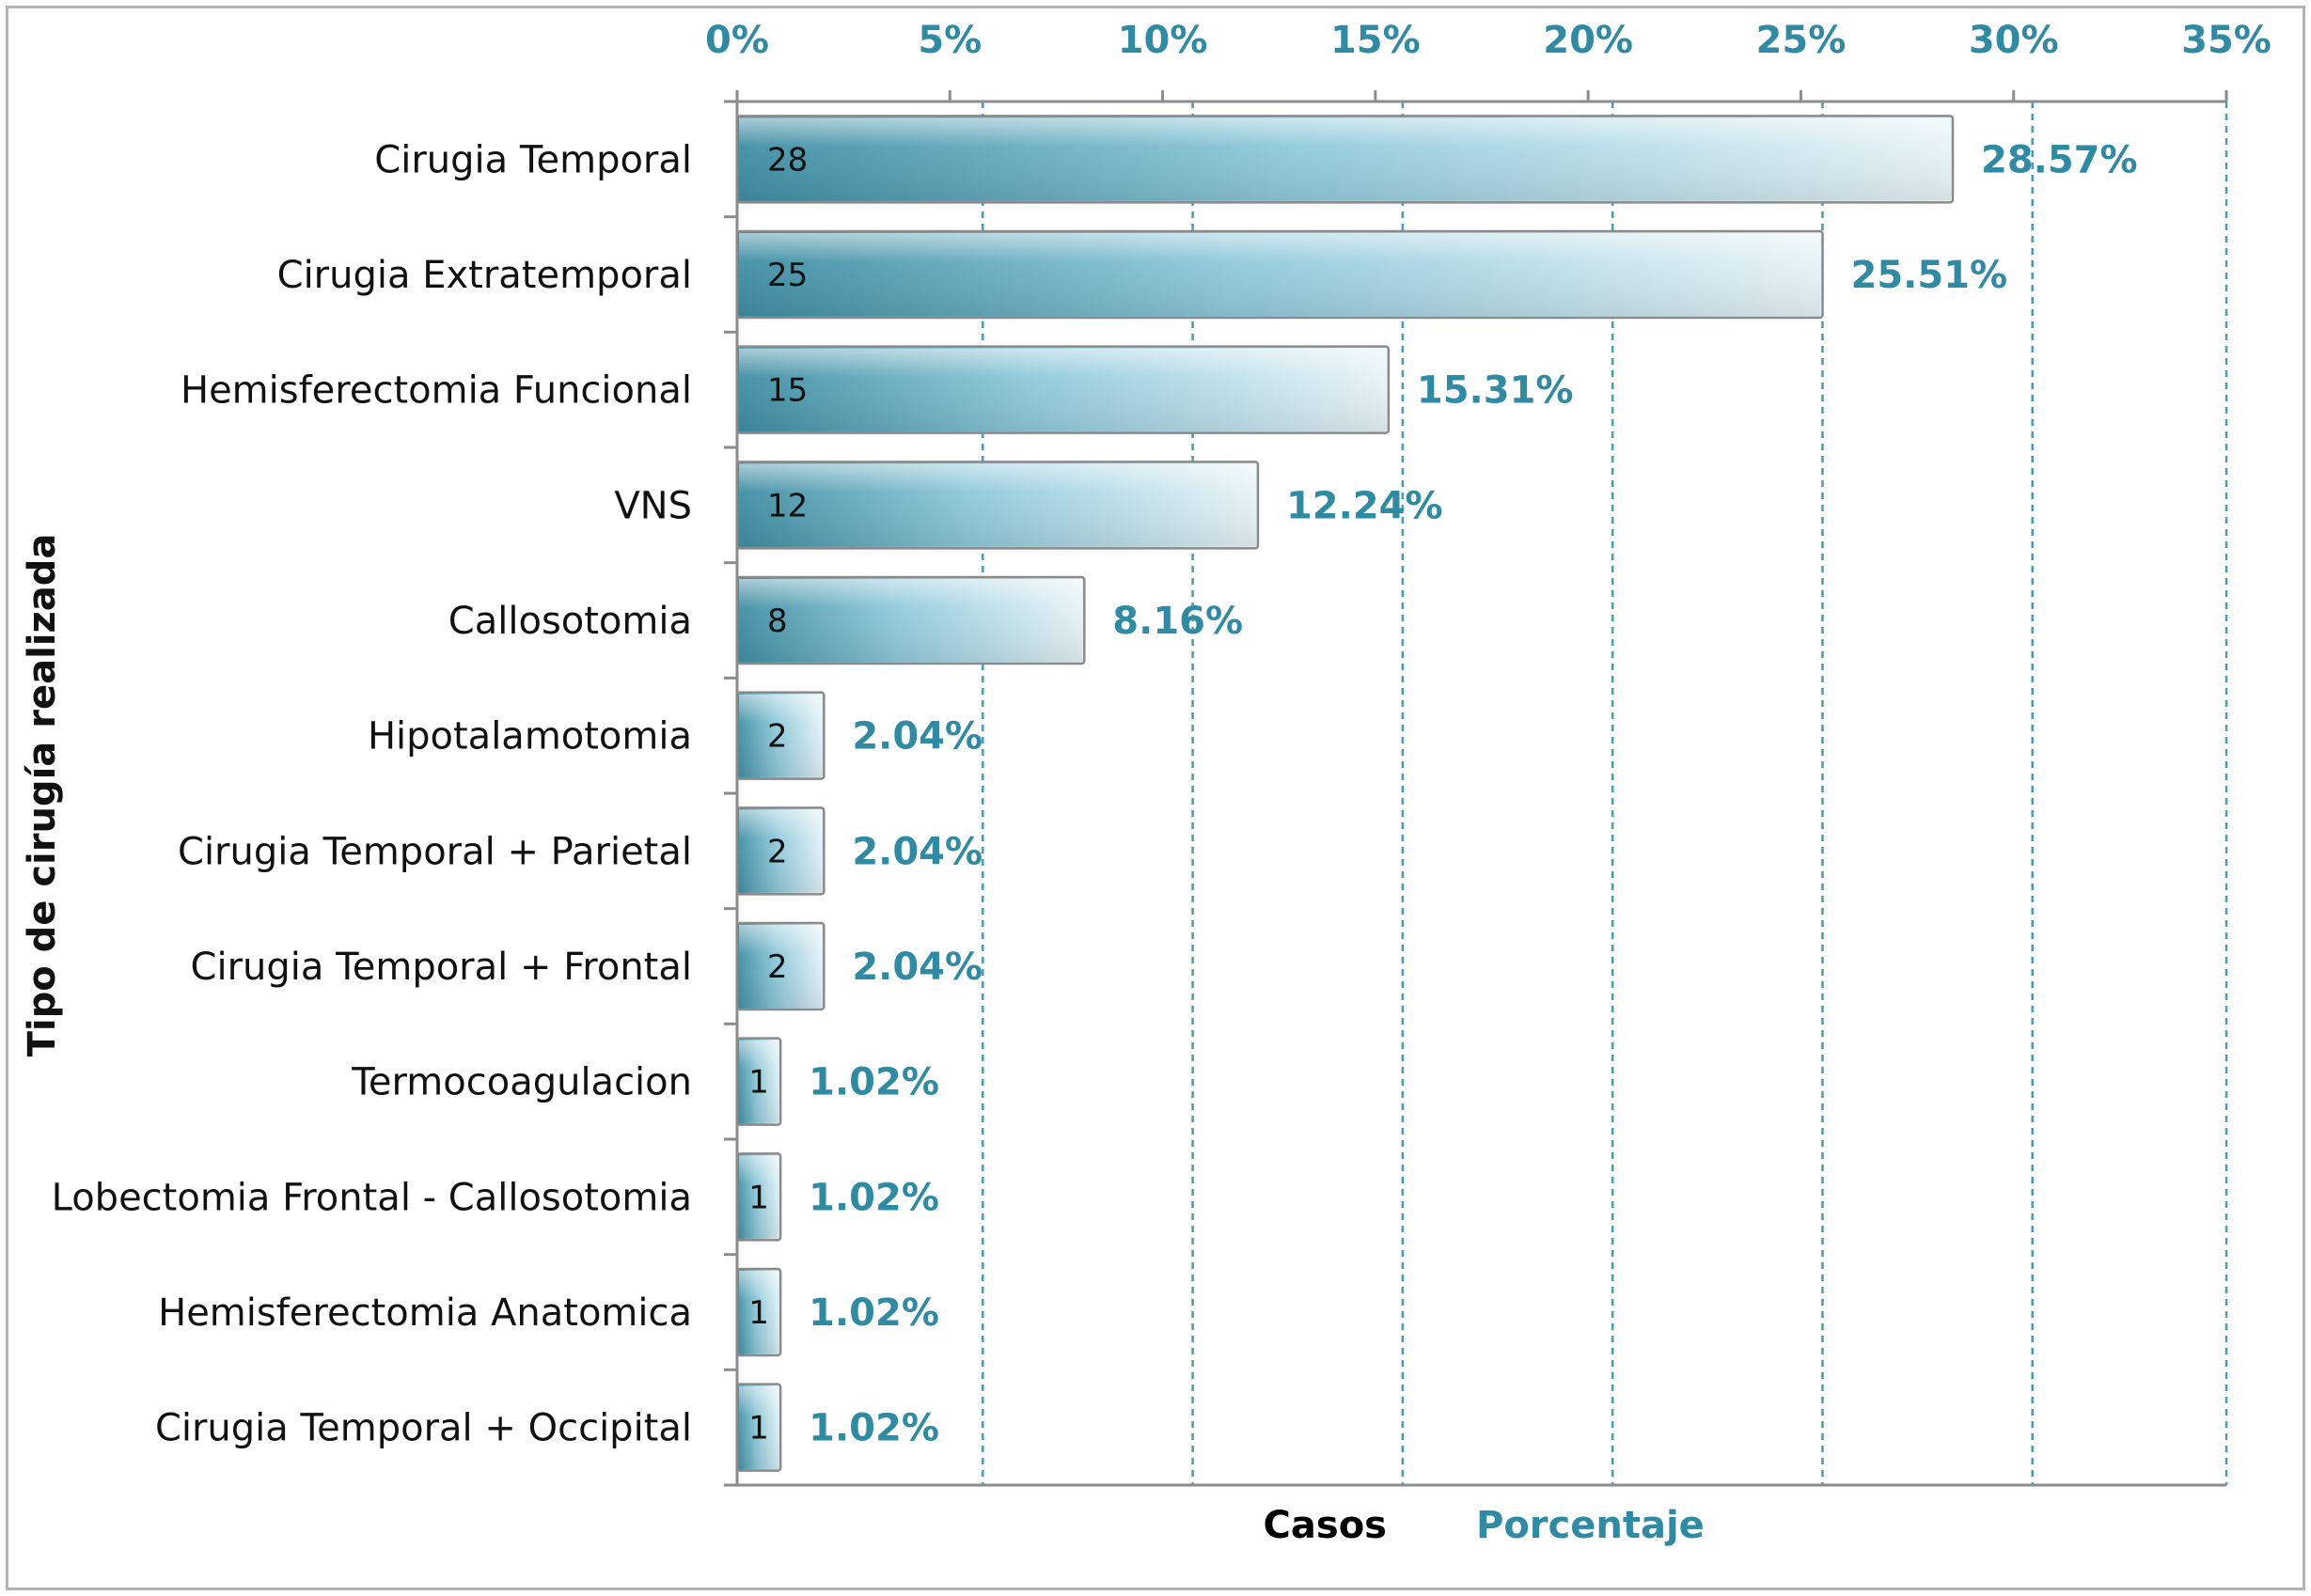 Image resolution: width=2311 pixels, height=1596 pixels. Describe the element at coordinates (1364, 505) in the screenshot. I see `percent-label-3: 12.24%` at that location.